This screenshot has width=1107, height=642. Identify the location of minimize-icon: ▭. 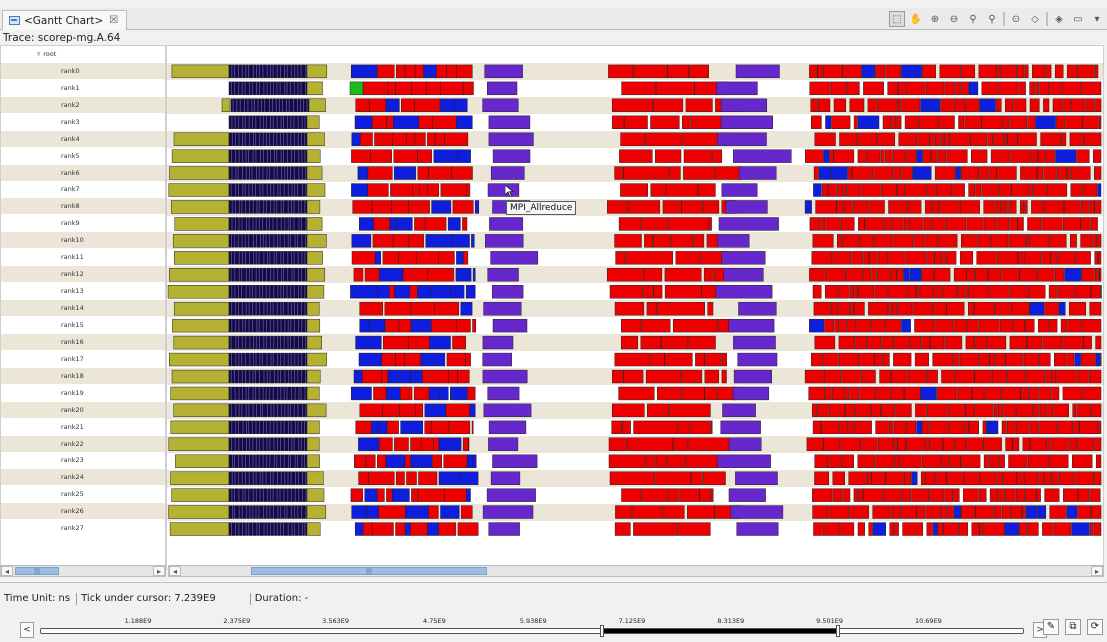
(1078, 19).